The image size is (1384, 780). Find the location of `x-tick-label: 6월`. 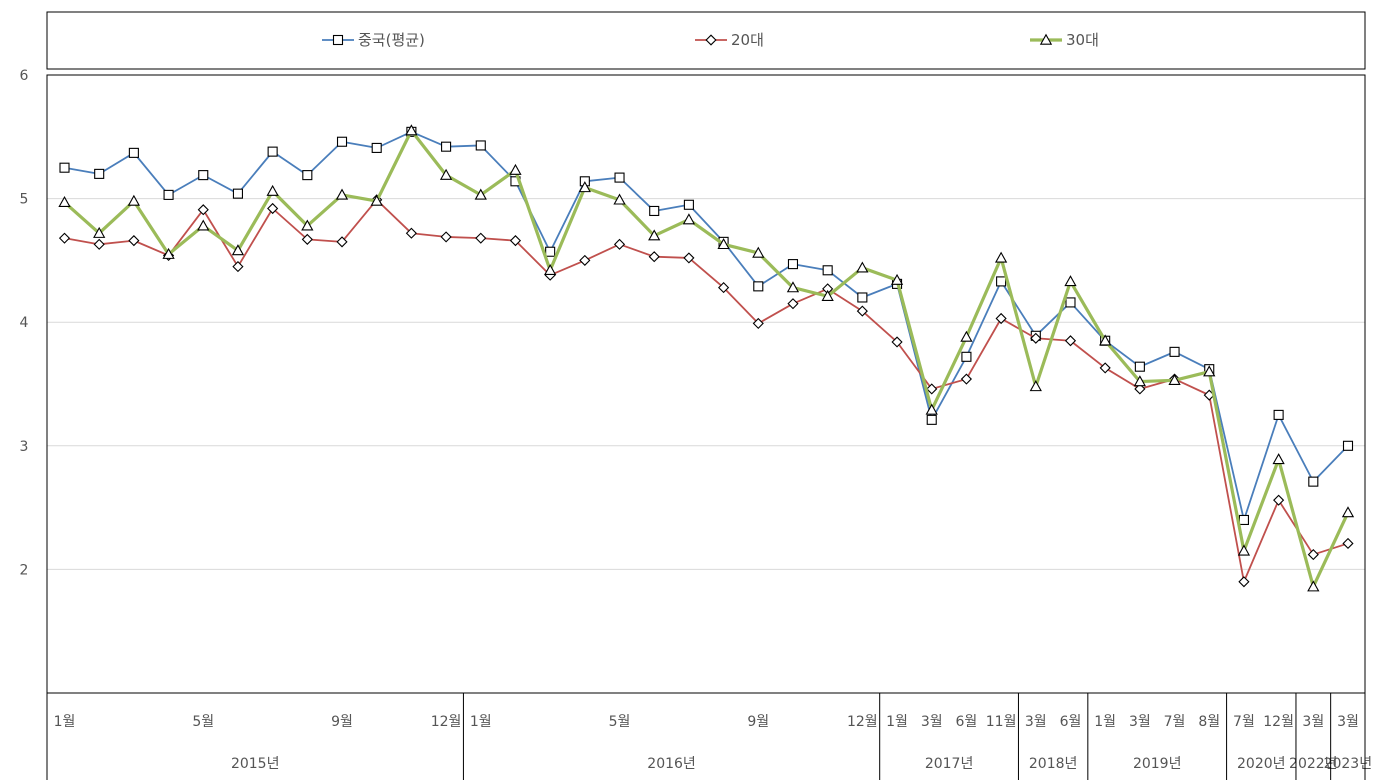

x-tick-label: 6월 is located at coordinates (1071, 722).